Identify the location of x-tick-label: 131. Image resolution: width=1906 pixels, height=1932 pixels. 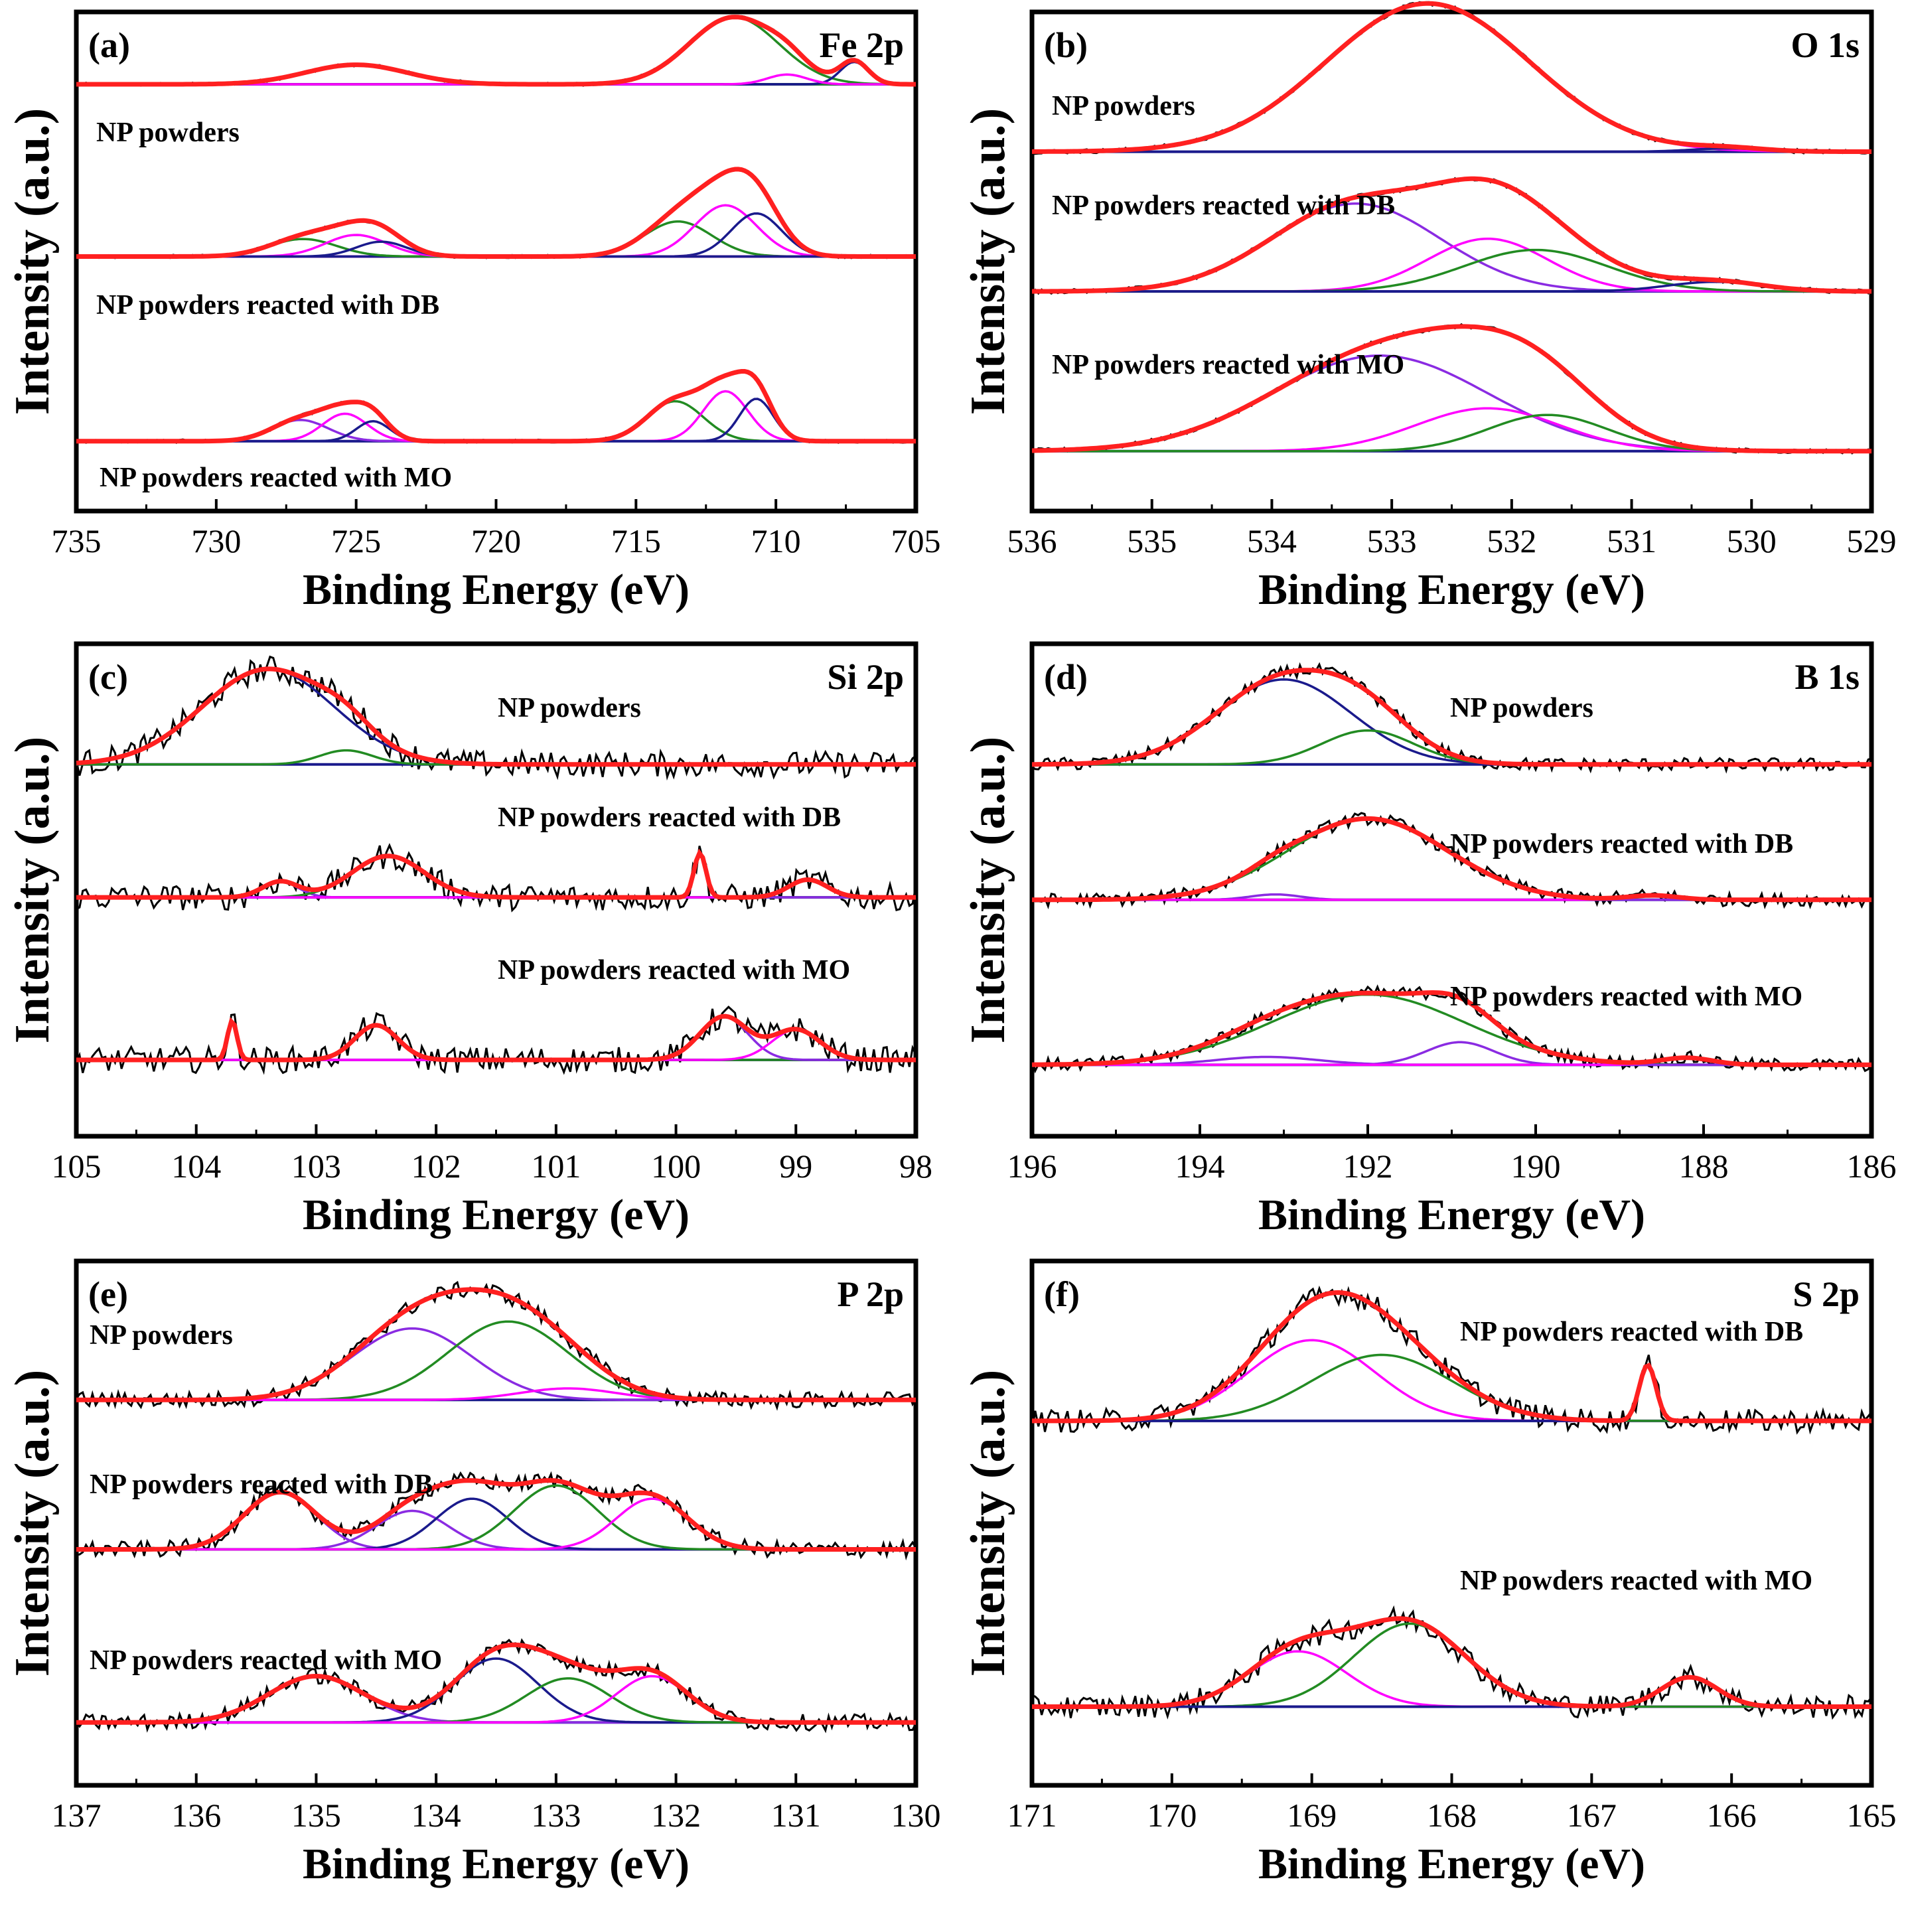
(796, 1816).